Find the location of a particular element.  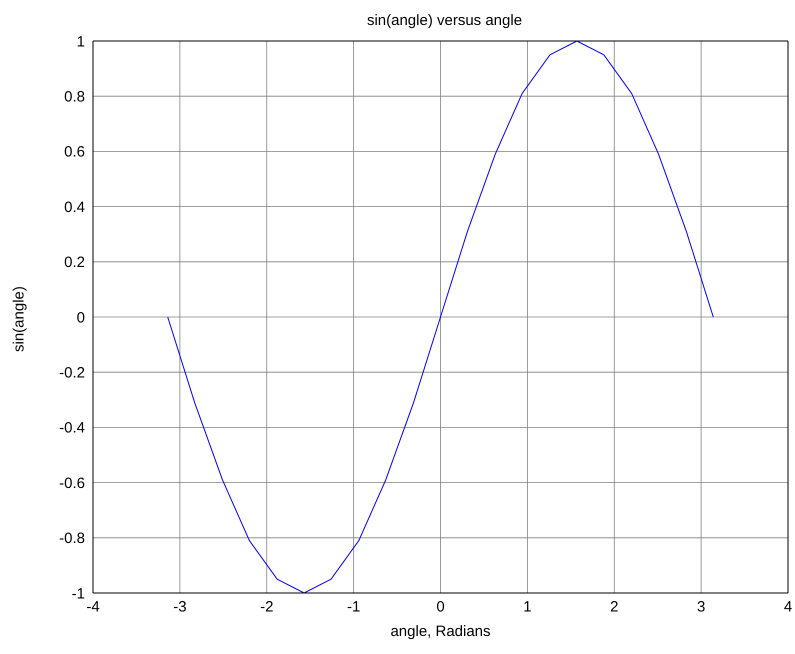

y-tick-label: 0.6 is located at coordinates (74, 152).